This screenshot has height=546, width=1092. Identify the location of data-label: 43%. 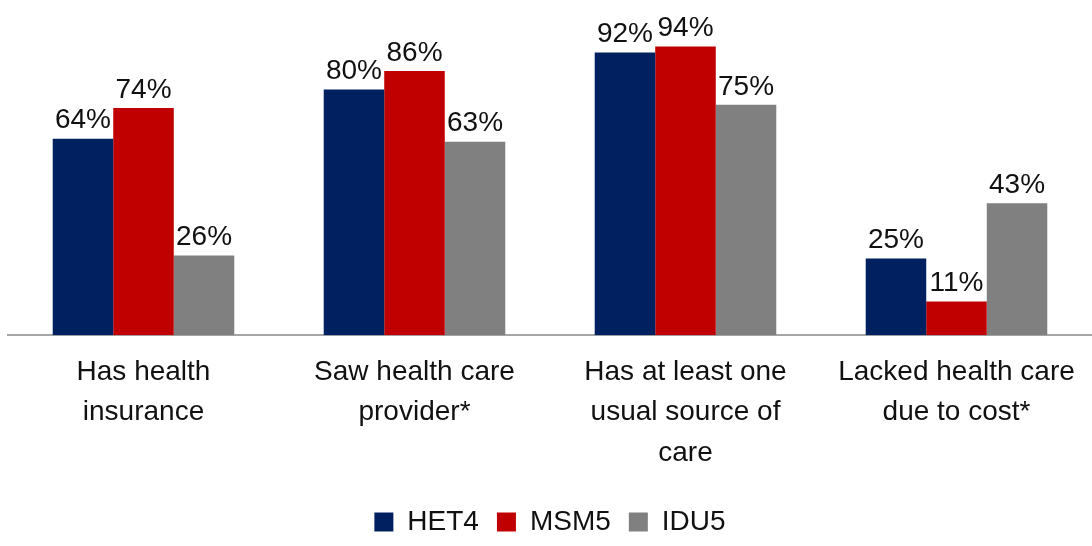
(1017, 183).